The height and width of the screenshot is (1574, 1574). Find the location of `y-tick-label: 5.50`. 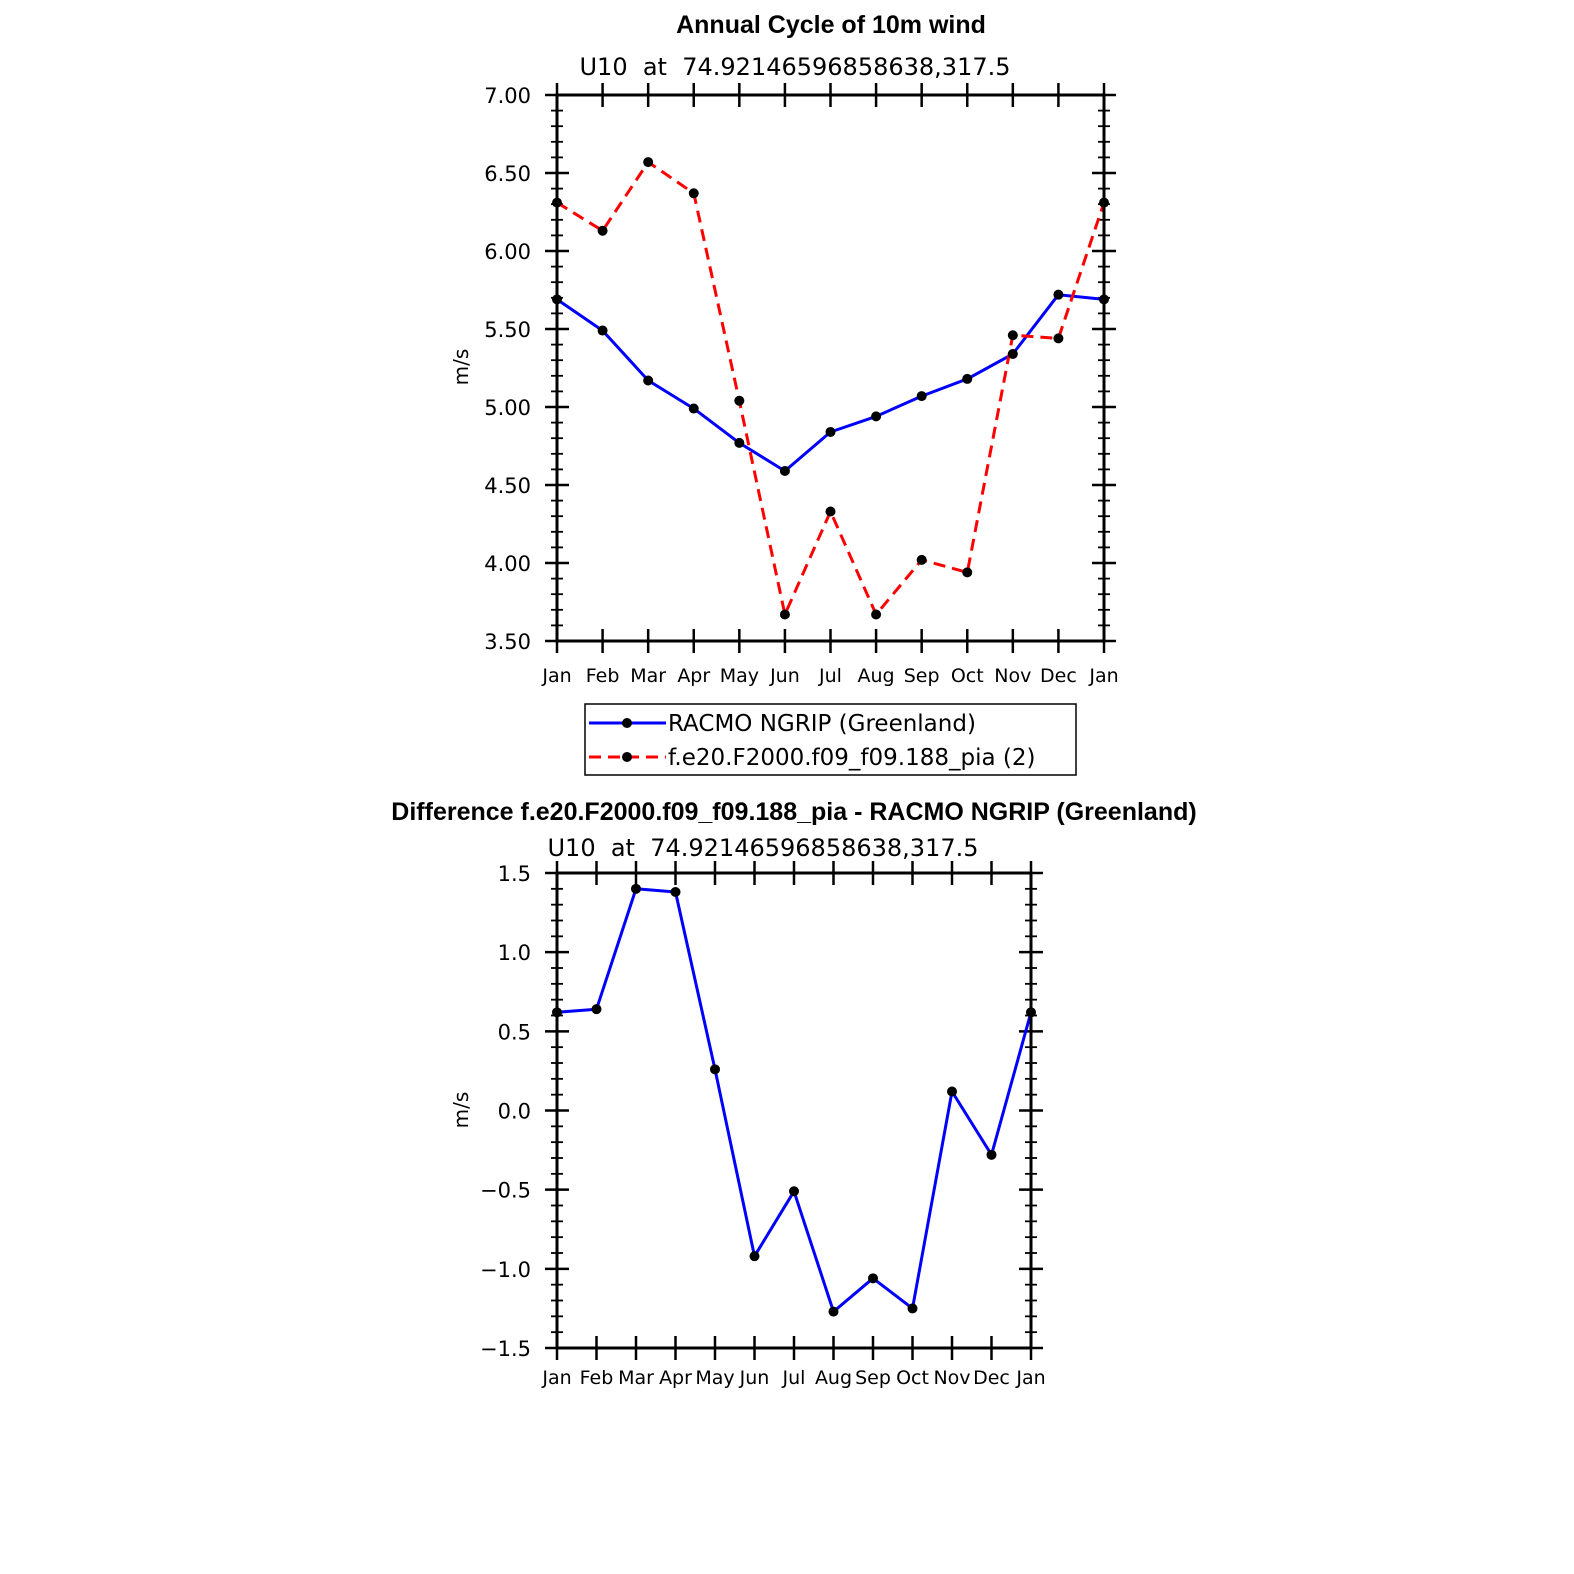

y-tick-label: 5.50 is located at coordinates (507, 330).